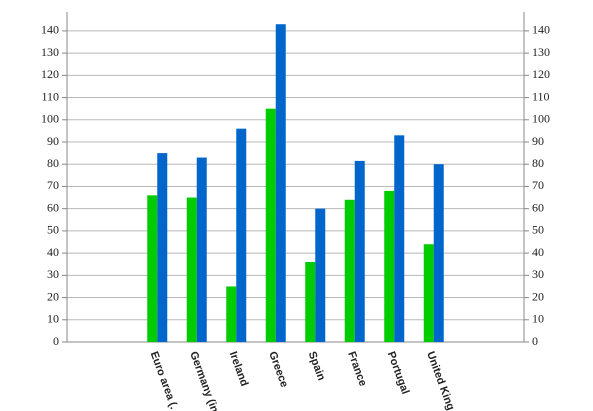 The width and height of the screenshot is (593, 411). Describe the element at coordinates (398, 373) in the screenshot. I see `x-tick-label: Portugal` at that location.